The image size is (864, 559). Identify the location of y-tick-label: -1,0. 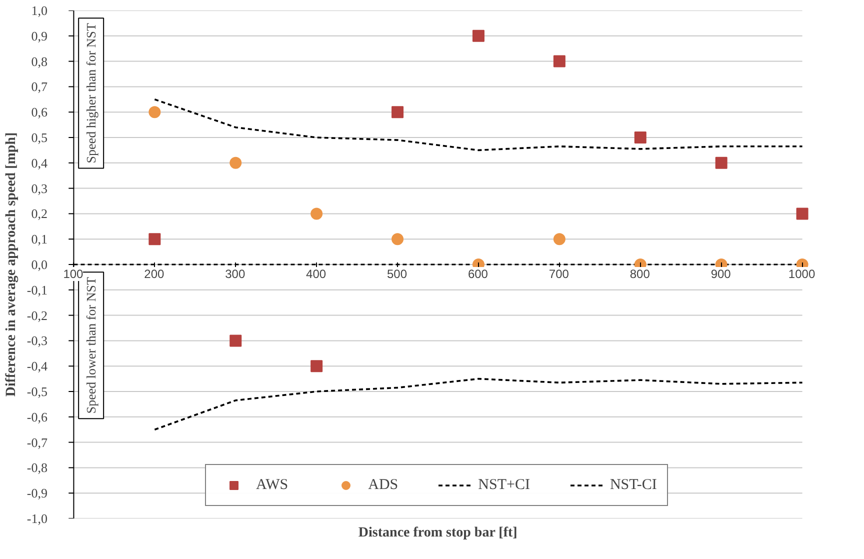
(37, 518).